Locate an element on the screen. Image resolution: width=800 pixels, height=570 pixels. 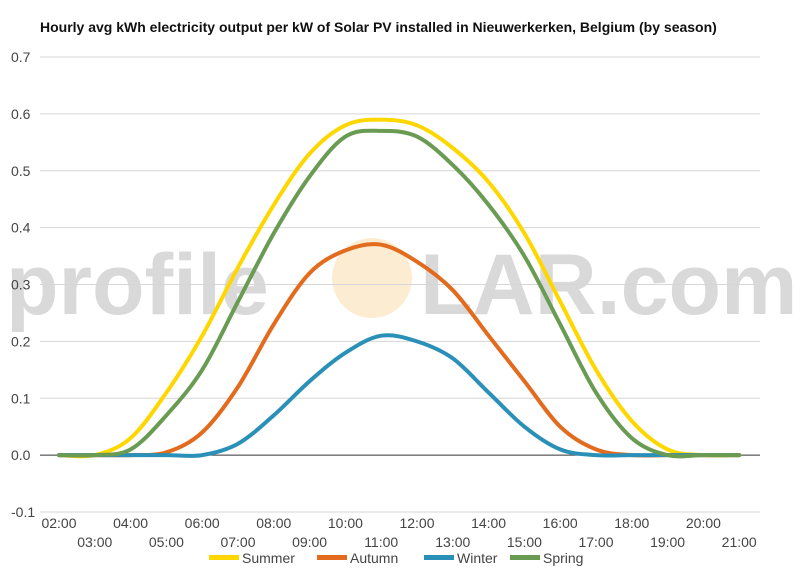
x-tick-label: 15:00 is located at coordinates (524, 542).